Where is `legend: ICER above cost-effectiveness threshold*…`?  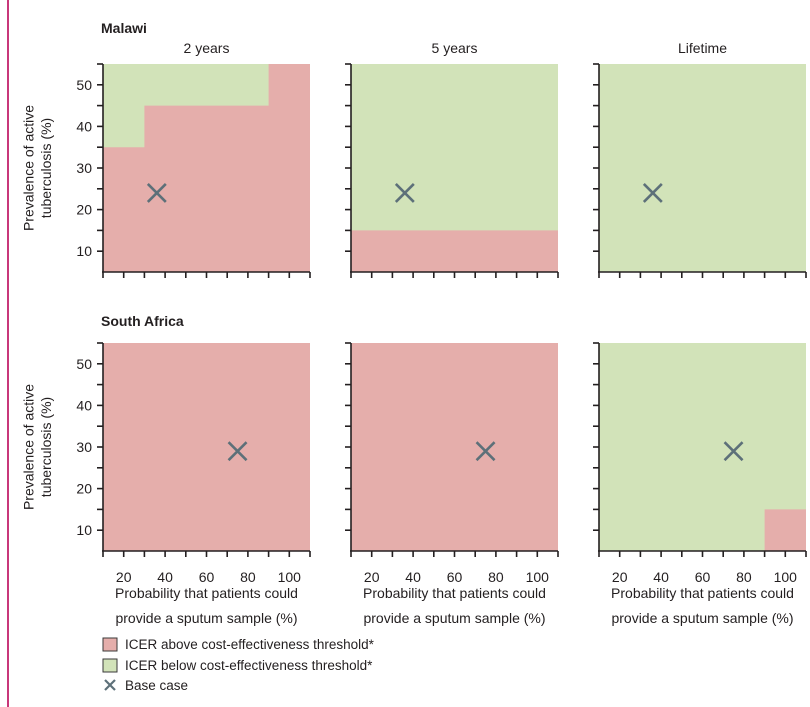 legend: ICER above cost-effectiveness threshold*… is located at coordinates (238, 665).